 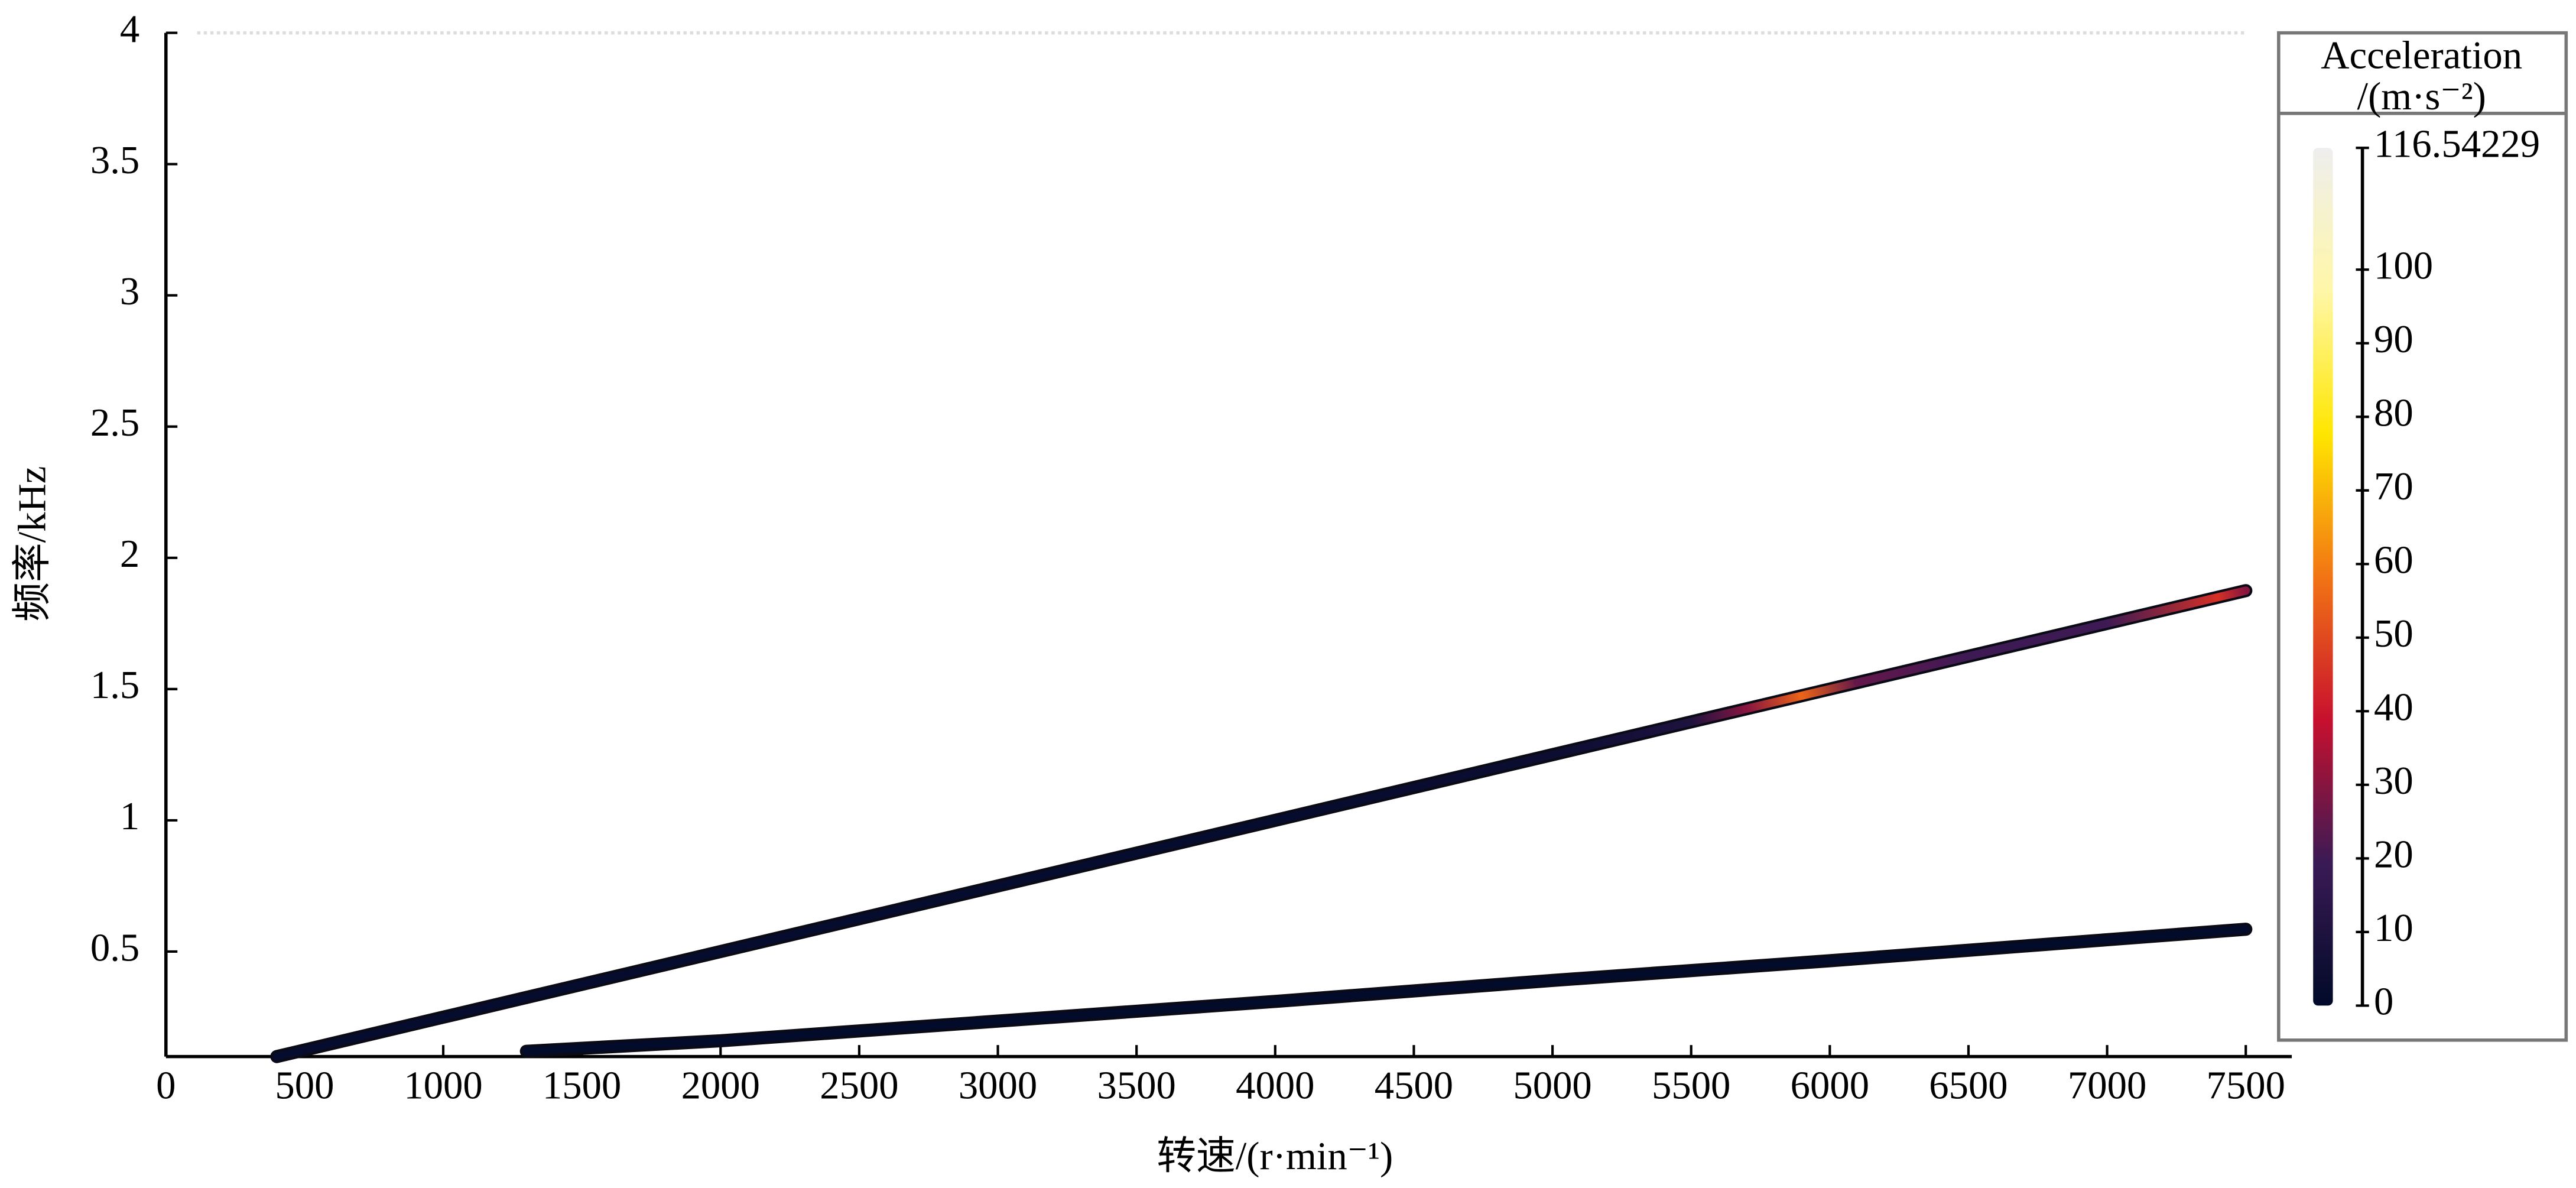 What do you see at coordinates (2107, 1086) in the screenshot?
I see `x-tick-label: 7000` at bounding box center [2107, 1086].